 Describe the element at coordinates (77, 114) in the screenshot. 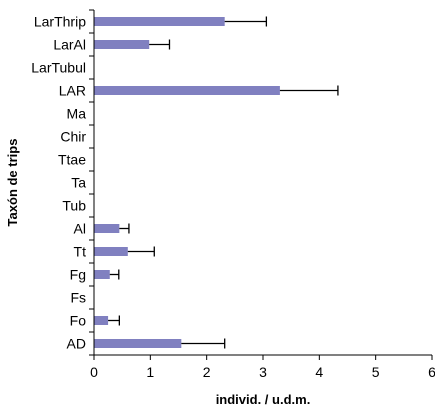

I see `y-tick-label: Ma` at that location.